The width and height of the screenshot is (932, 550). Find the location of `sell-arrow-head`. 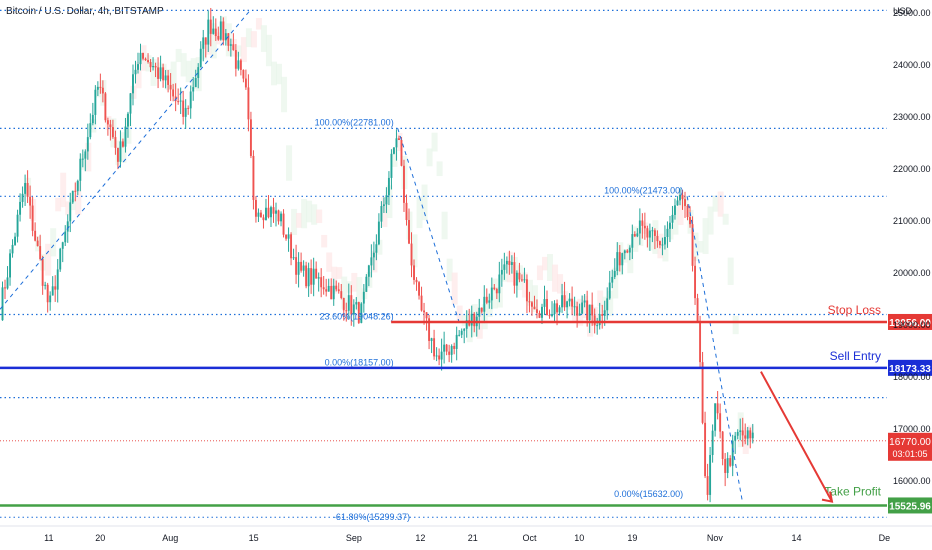

sell-arrow-head is located at coordinates (827, 497).